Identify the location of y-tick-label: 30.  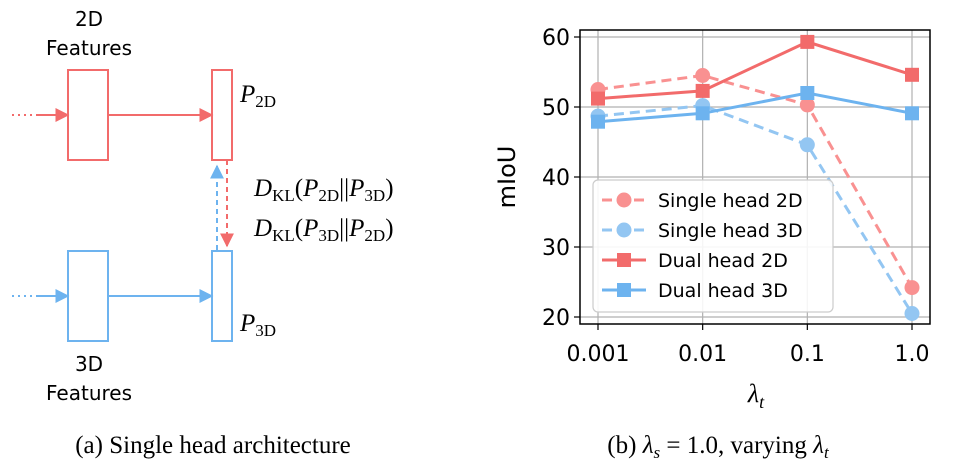
(556, 248).